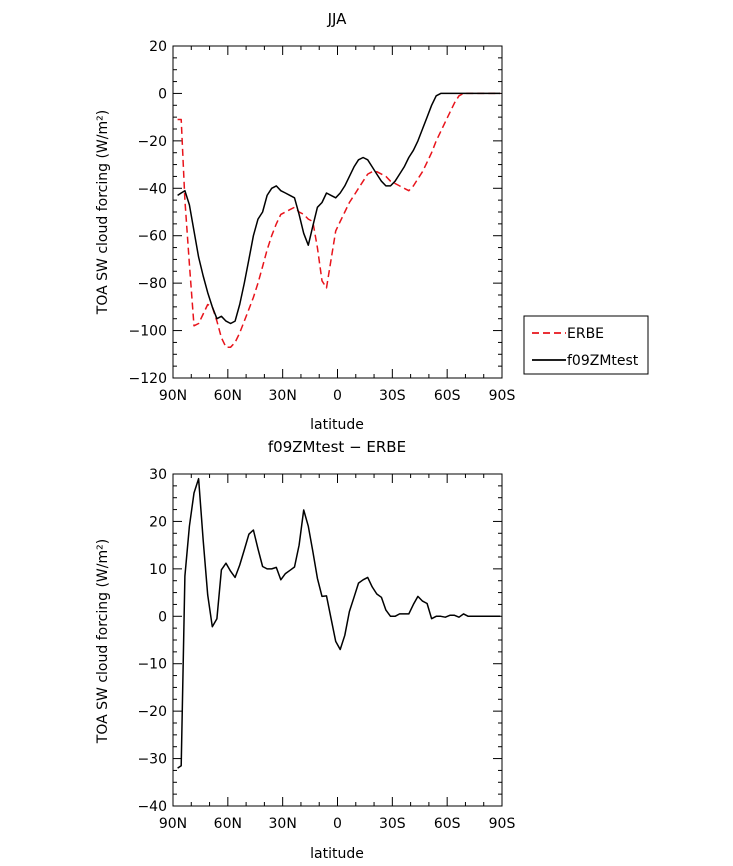  What do you see at coordinates (152, 284) in the screenshot?
I see `top-chart-ytick-label: −80` at bounding box center [152, 284].